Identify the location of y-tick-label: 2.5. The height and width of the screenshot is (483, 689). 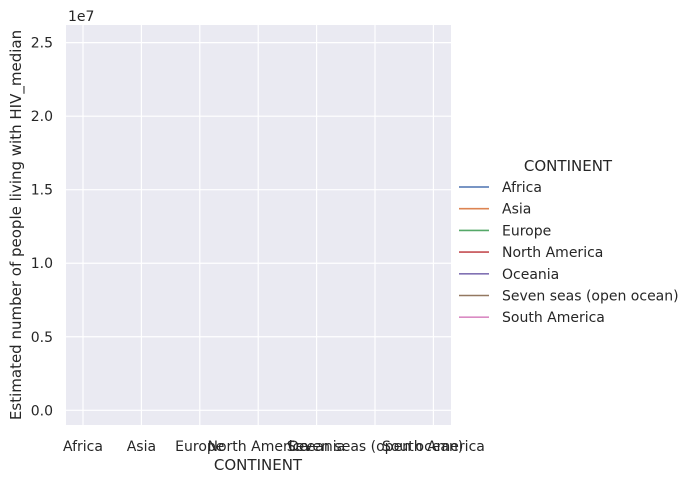
(42, 44).